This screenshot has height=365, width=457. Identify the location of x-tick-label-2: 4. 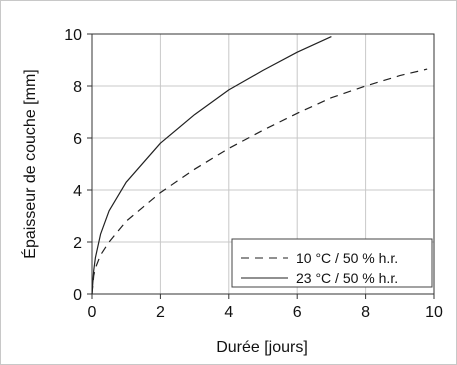
(228, 312).